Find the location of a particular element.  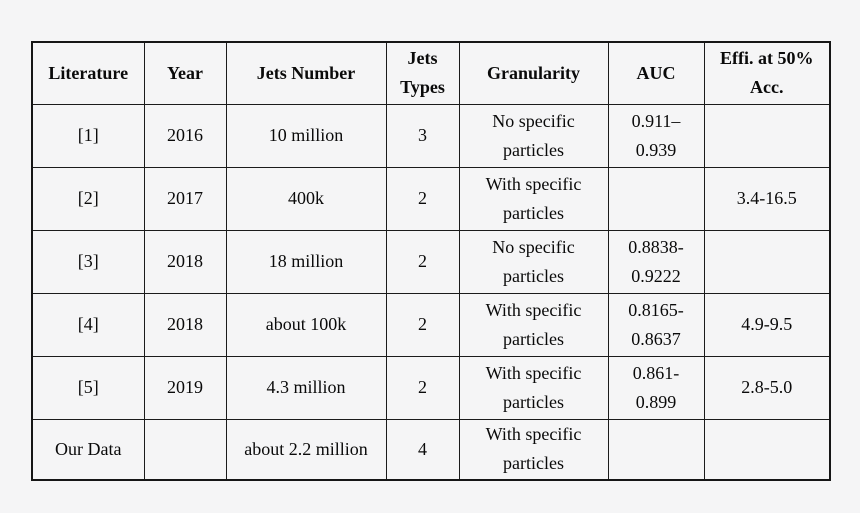

header-year-label: Year is located at coordinates (185, 72).